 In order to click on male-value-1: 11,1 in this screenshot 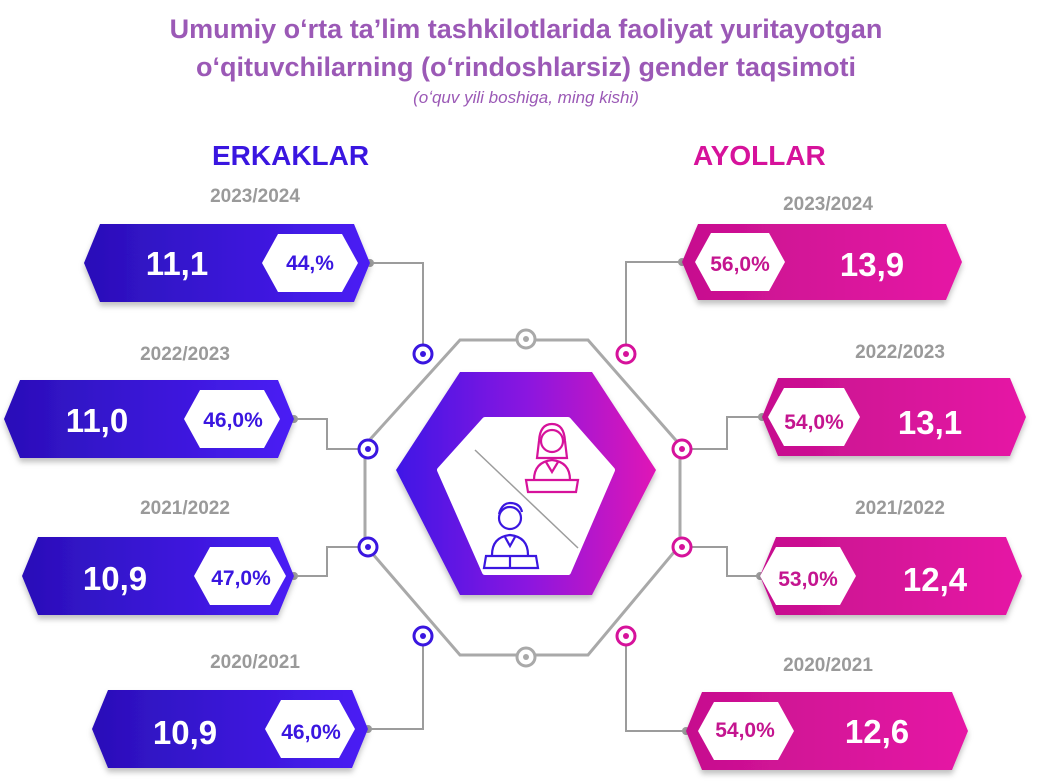, I will do `click(177, 263)`.